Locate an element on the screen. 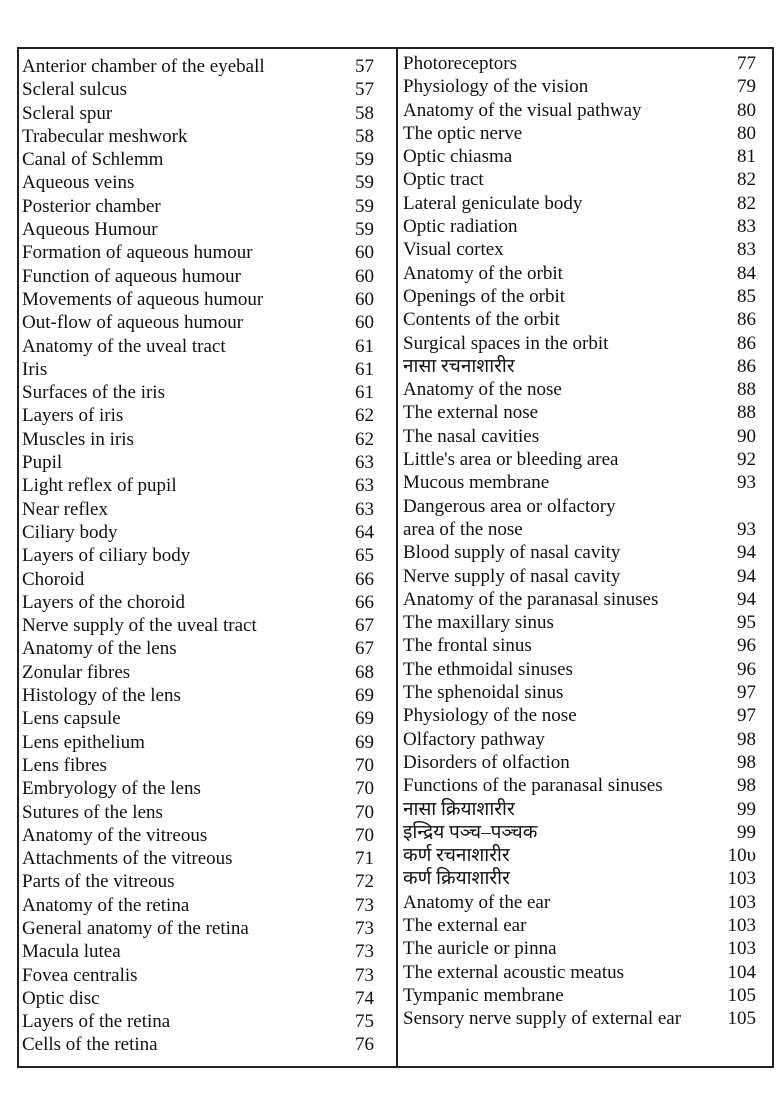  toc-entry-title: Anatomy of the nose is located at coordinates (482, 390).